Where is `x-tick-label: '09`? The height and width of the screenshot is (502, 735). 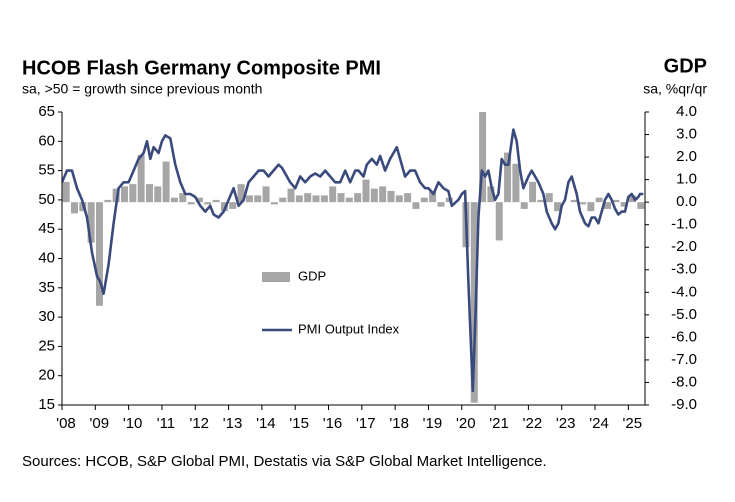 x-tick-label: '09 is located at coordinates (100, 423).